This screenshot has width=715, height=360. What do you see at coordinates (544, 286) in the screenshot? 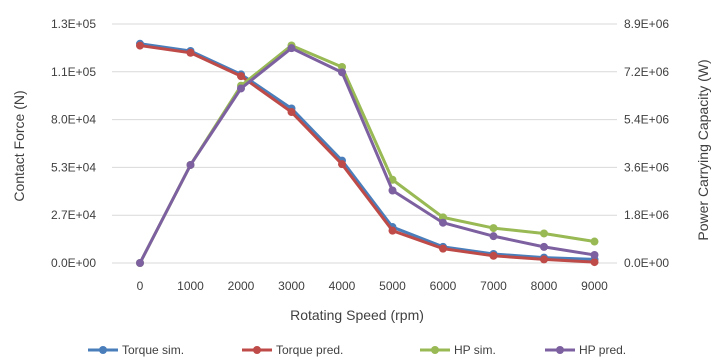
I see `x-tick-label: 8000` at bounding box center [544, 286].